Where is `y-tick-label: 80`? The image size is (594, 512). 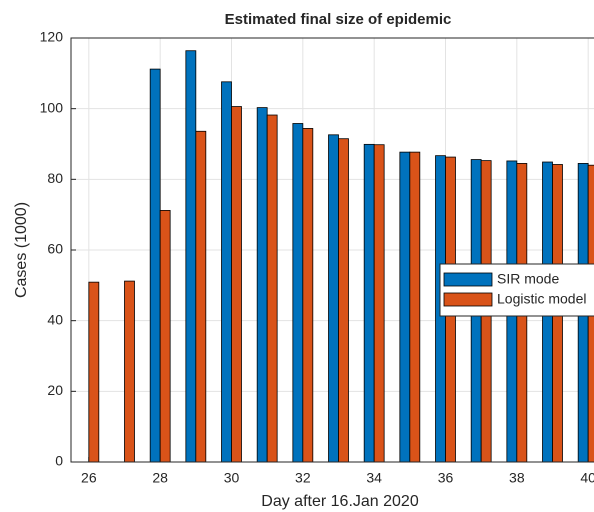
y-tick-label: 80 is located at coordinates (55, 178).